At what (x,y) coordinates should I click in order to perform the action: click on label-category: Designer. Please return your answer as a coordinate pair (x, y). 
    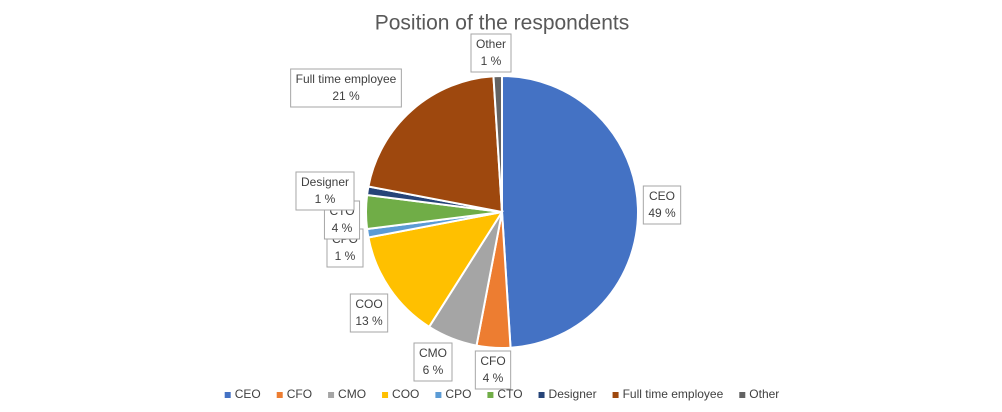
    Looking at the image, I should click on (325, 182).